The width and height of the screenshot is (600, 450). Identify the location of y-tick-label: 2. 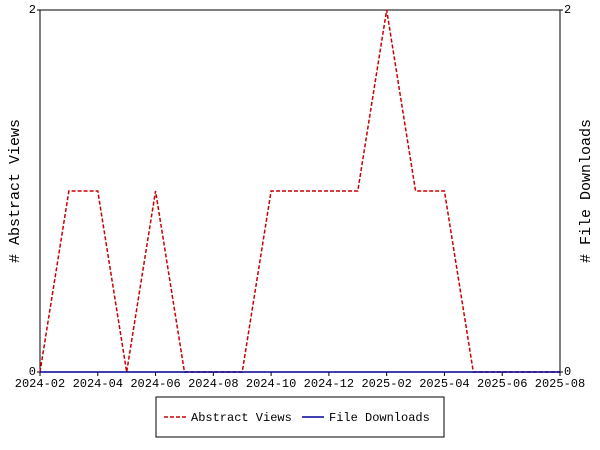
(32, 10).